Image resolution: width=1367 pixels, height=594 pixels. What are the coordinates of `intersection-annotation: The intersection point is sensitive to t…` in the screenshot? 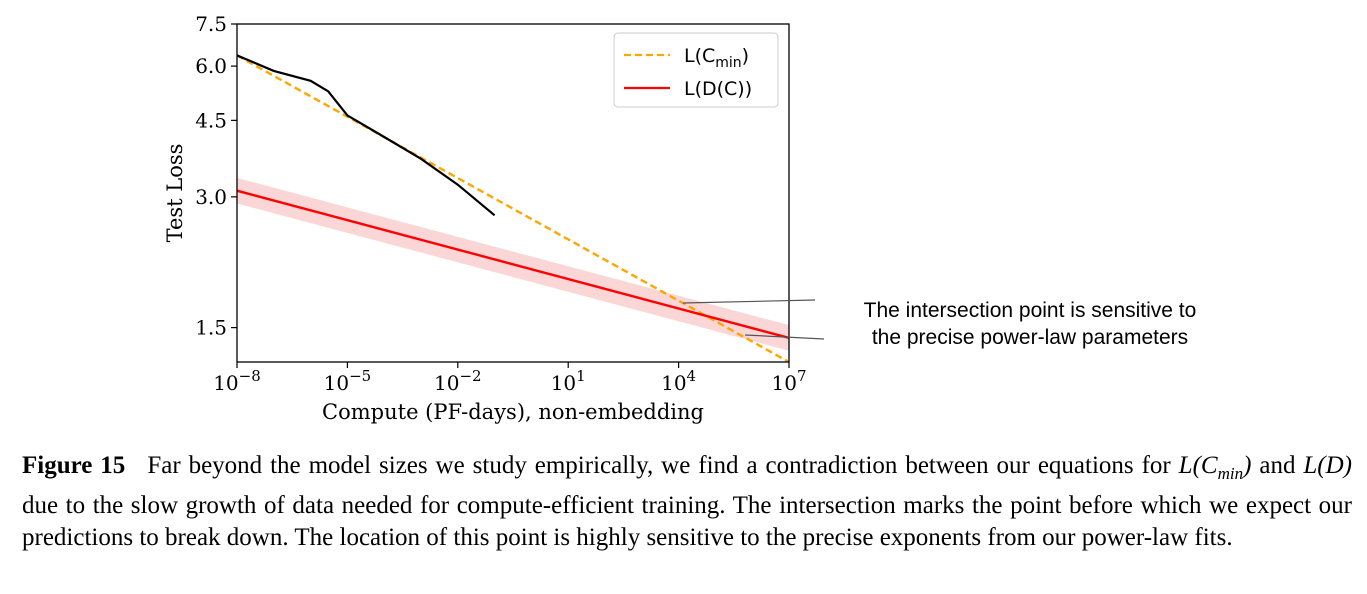 It's located at (939, 324).